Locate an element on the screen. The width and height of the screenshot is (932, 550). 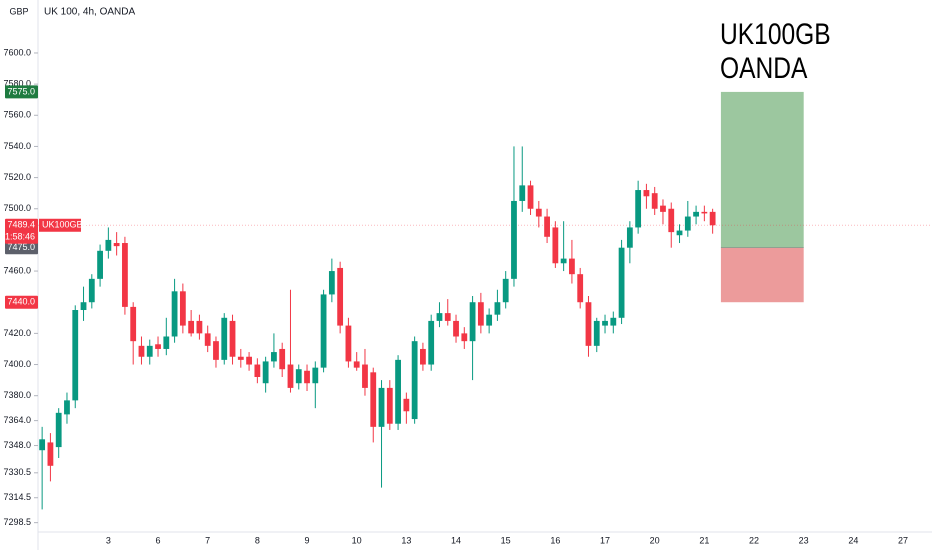
x-tick-label: 20 is located at coordinates (655, 540).